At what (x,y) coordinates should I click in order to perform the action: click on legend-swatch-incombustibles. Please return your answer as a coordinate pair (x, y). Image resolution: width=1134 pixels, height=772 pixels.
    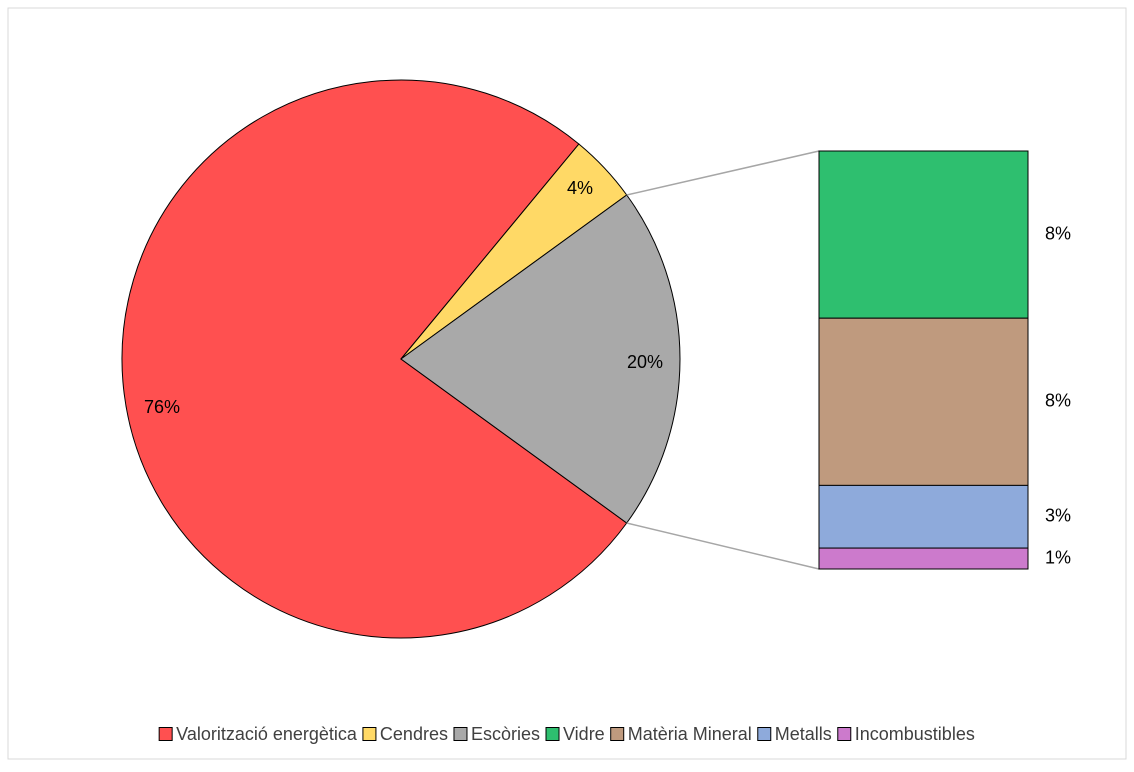
    Looking at the image, I should click on (844, 734).